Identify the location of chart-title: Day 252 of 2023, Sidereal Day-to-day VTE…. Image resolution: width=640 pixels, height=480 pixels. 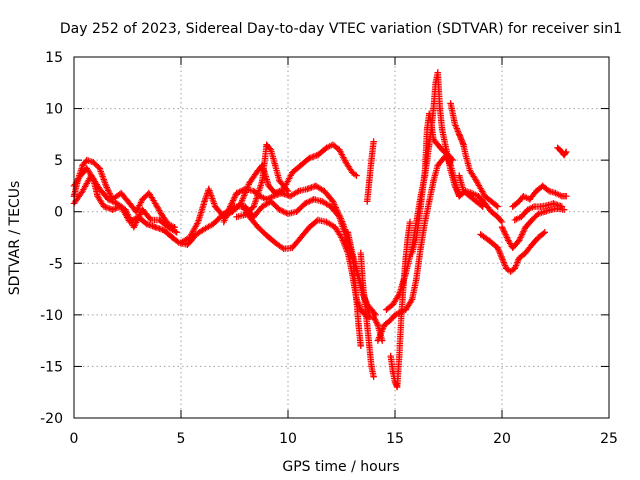
(341, 29).